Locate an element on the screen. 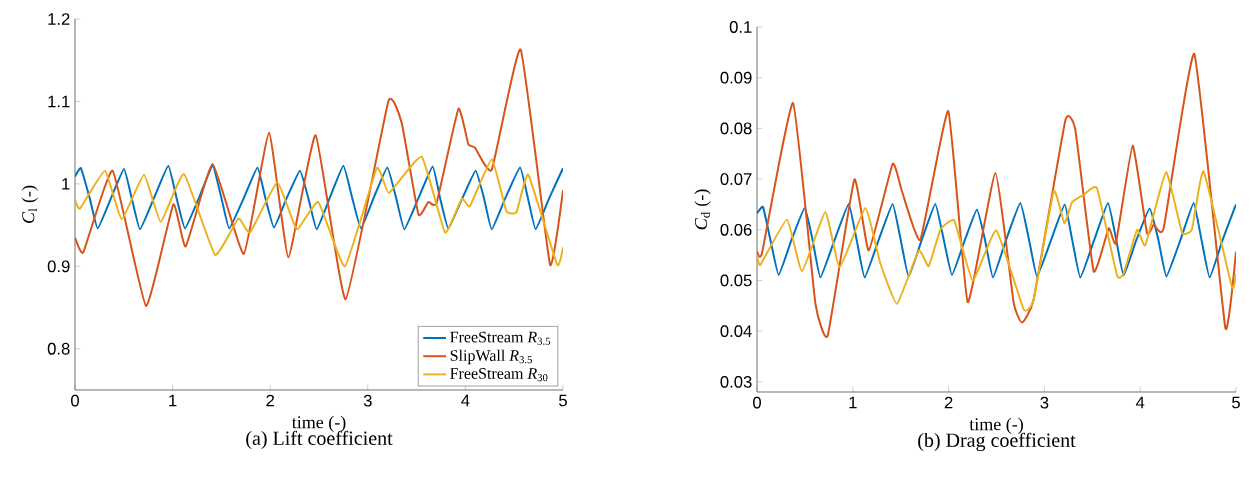 Image resolution: width=1251 pixels, height=491 pixels. text: (b) Drag coefficient is located at coordinates (997, 442).